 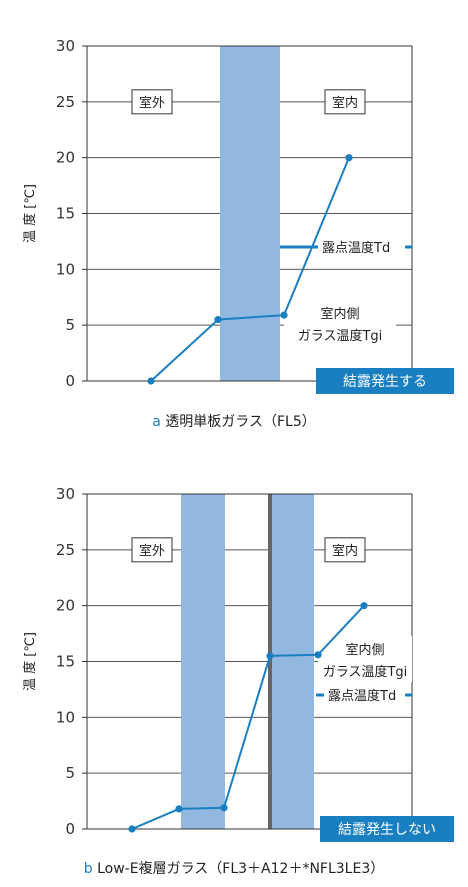 I want to click on result-badge: 結露発生しない, so click(x=387, y=829).